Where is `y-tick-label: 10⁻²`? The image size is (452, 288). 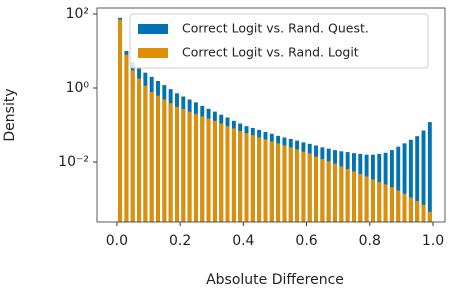
y-tick-label: 10⁻² is located at coordinates (73, 162).